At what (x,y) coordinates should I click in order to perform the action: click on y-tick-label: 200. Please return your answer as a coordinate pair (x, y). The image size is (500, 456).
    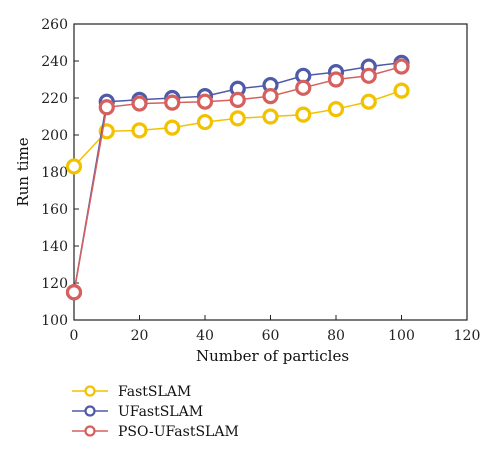
    Looking at the image, I should click on (54, 136).